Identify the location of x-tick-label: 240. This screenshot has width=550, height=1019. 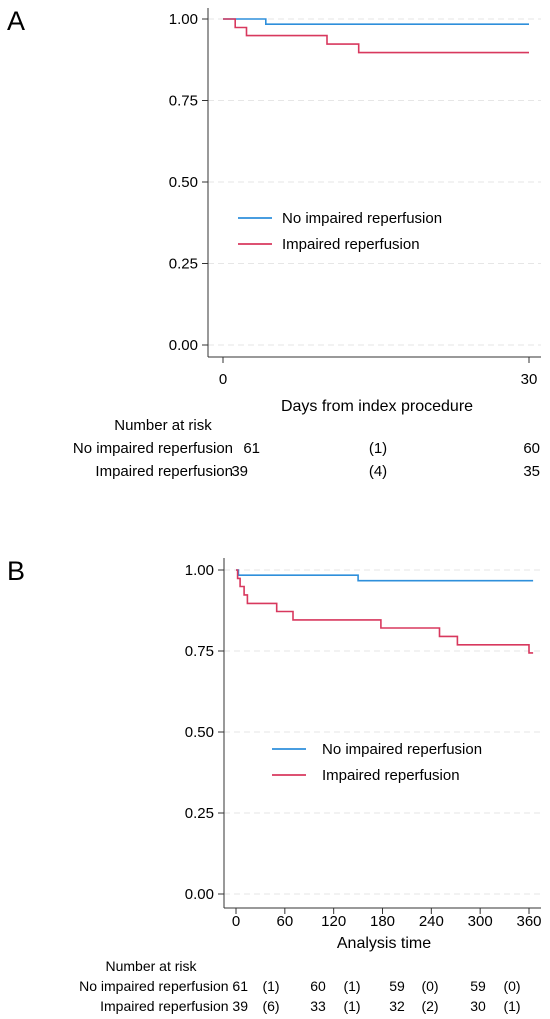
(431, 921).